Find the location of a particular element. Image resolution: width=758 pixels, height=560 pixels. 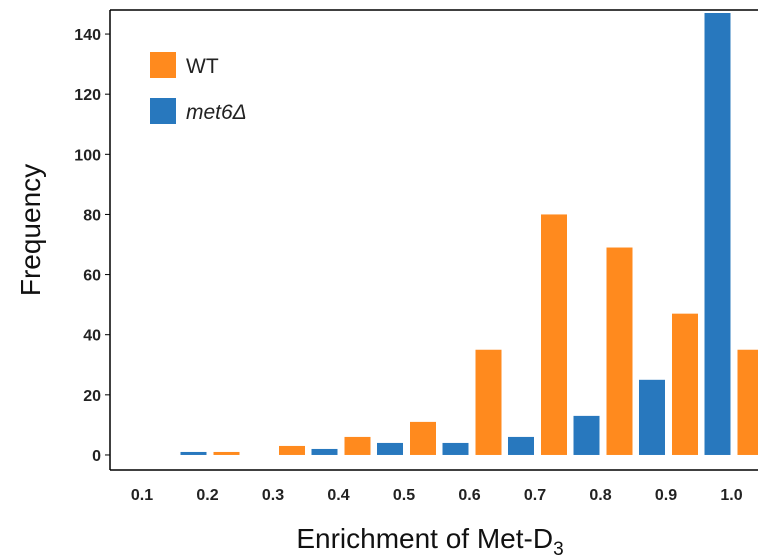

x-tick-label: 0.3 is located at coordinates (273, 495).